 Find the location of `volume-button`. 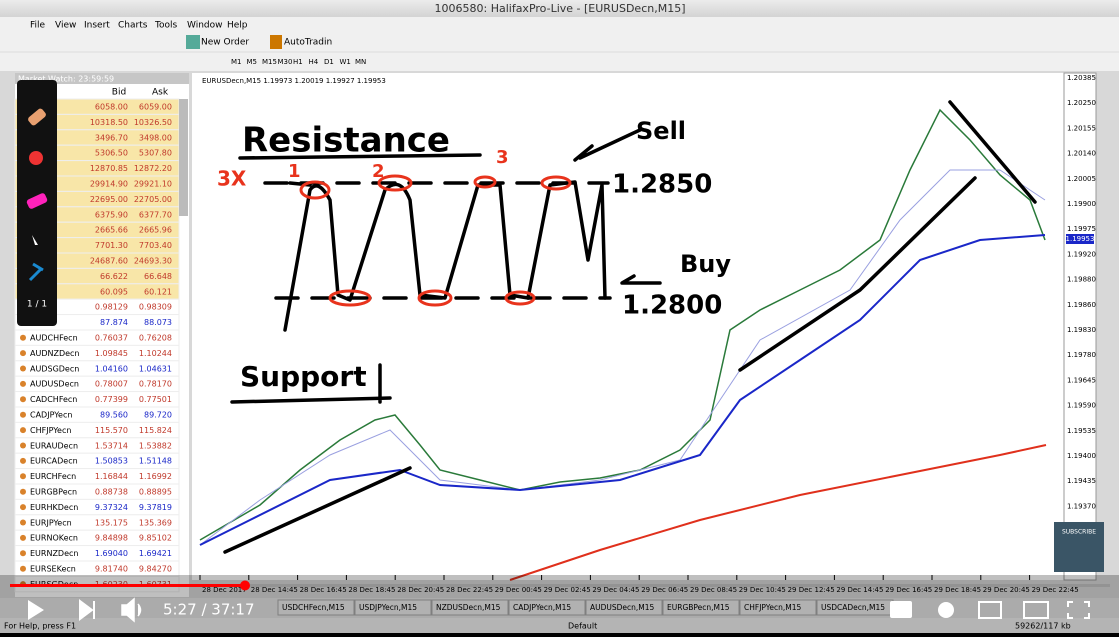

volume-button is located at coordinates (131, 610).